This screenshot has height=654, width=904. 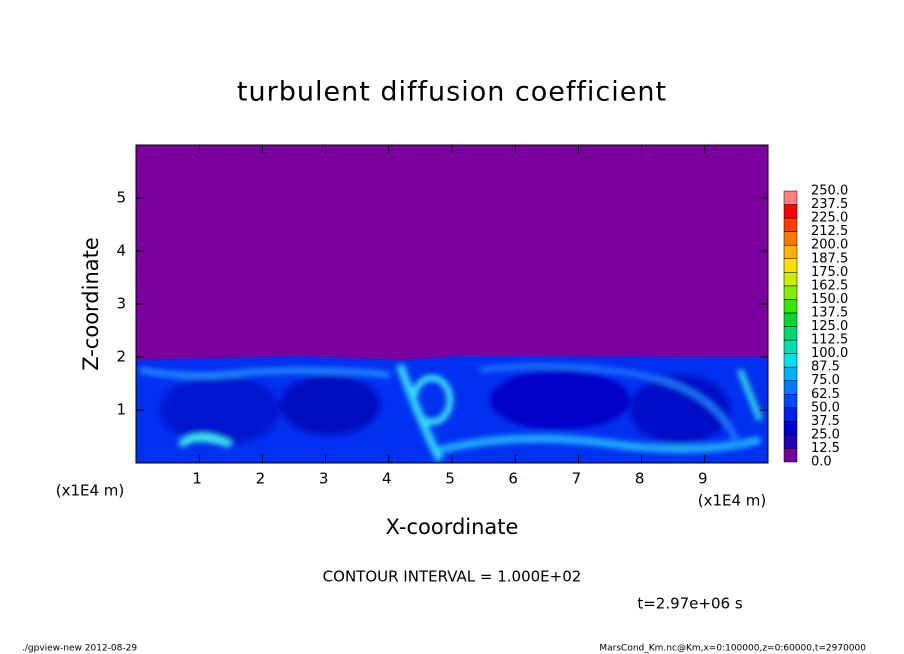 I want to click on x-tick-label: 4, so click(x=387, y=479).